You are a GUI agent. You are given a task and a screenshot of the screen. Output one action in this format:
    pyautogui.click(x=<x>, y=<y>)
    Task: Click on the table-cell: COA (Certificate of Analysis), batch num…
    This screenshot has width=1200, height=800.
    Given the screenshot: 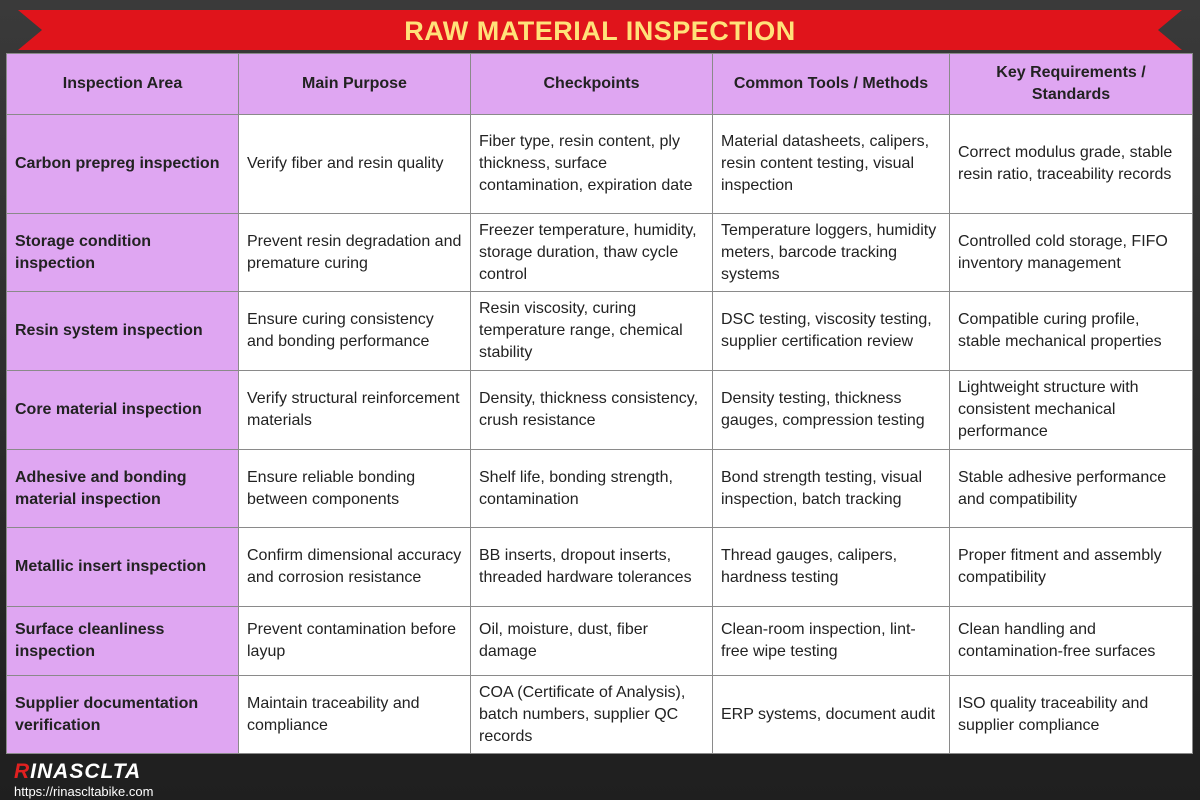 What is the action you would take?
    pyautogui.click(x=591, y=714)
    